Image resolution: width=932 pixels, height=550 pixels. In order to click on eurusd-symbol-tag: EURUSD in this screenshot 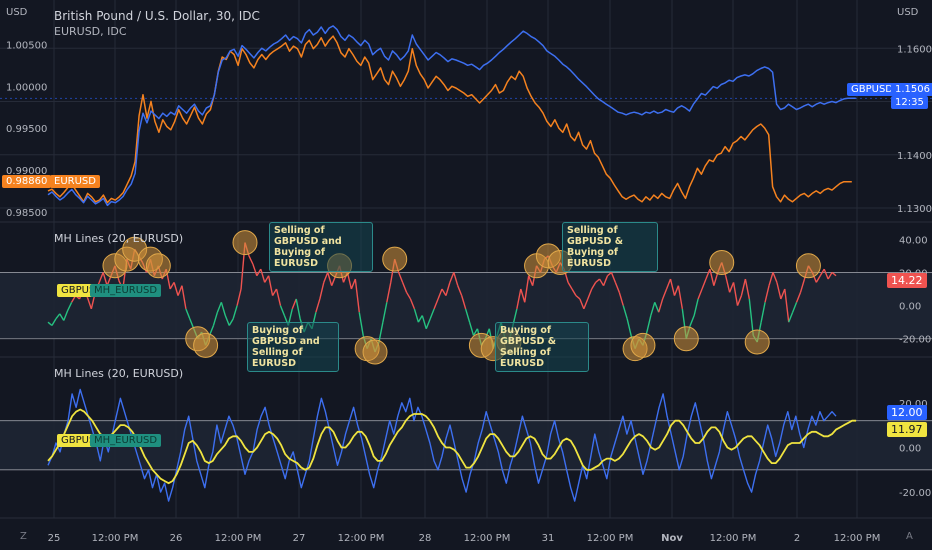, I will do `click(75, 181)`.